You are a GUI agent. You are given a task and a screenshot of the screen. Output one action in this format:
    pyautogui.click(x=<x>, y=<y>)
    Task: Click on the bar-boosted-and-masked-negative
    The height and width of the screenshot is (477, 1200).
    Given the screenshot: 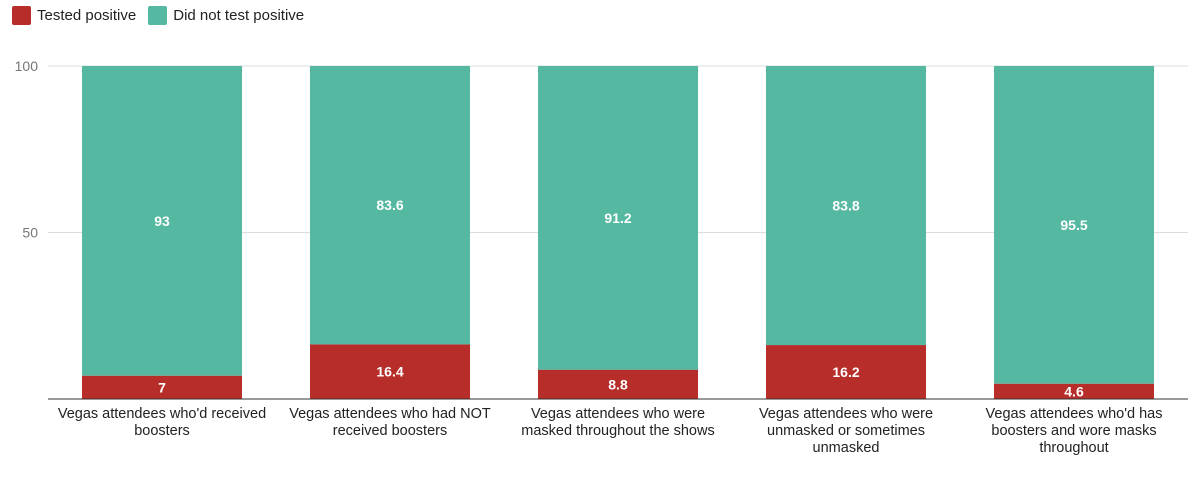 What is the action you would take?
    pyautogui.click(x=1074, y=225)
    